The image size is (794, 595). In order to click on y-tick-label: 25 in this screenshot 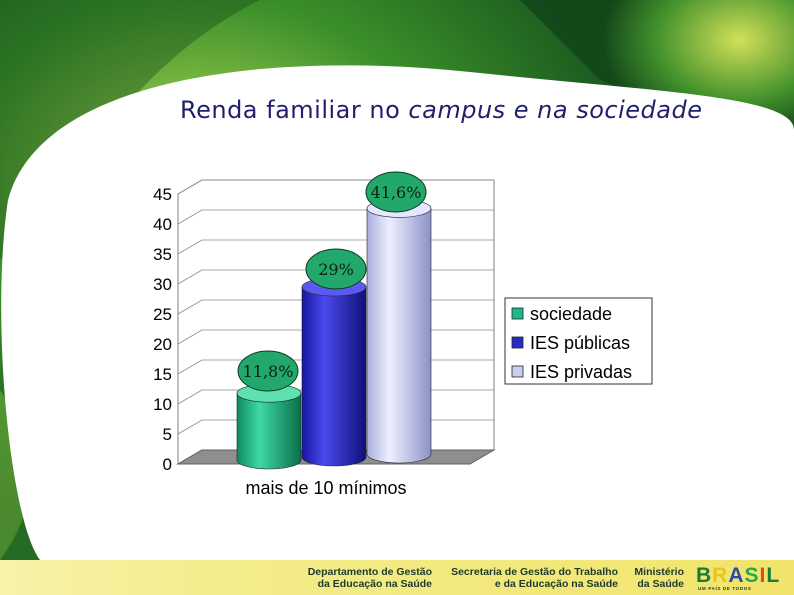, I will do `click(162, 314)`.